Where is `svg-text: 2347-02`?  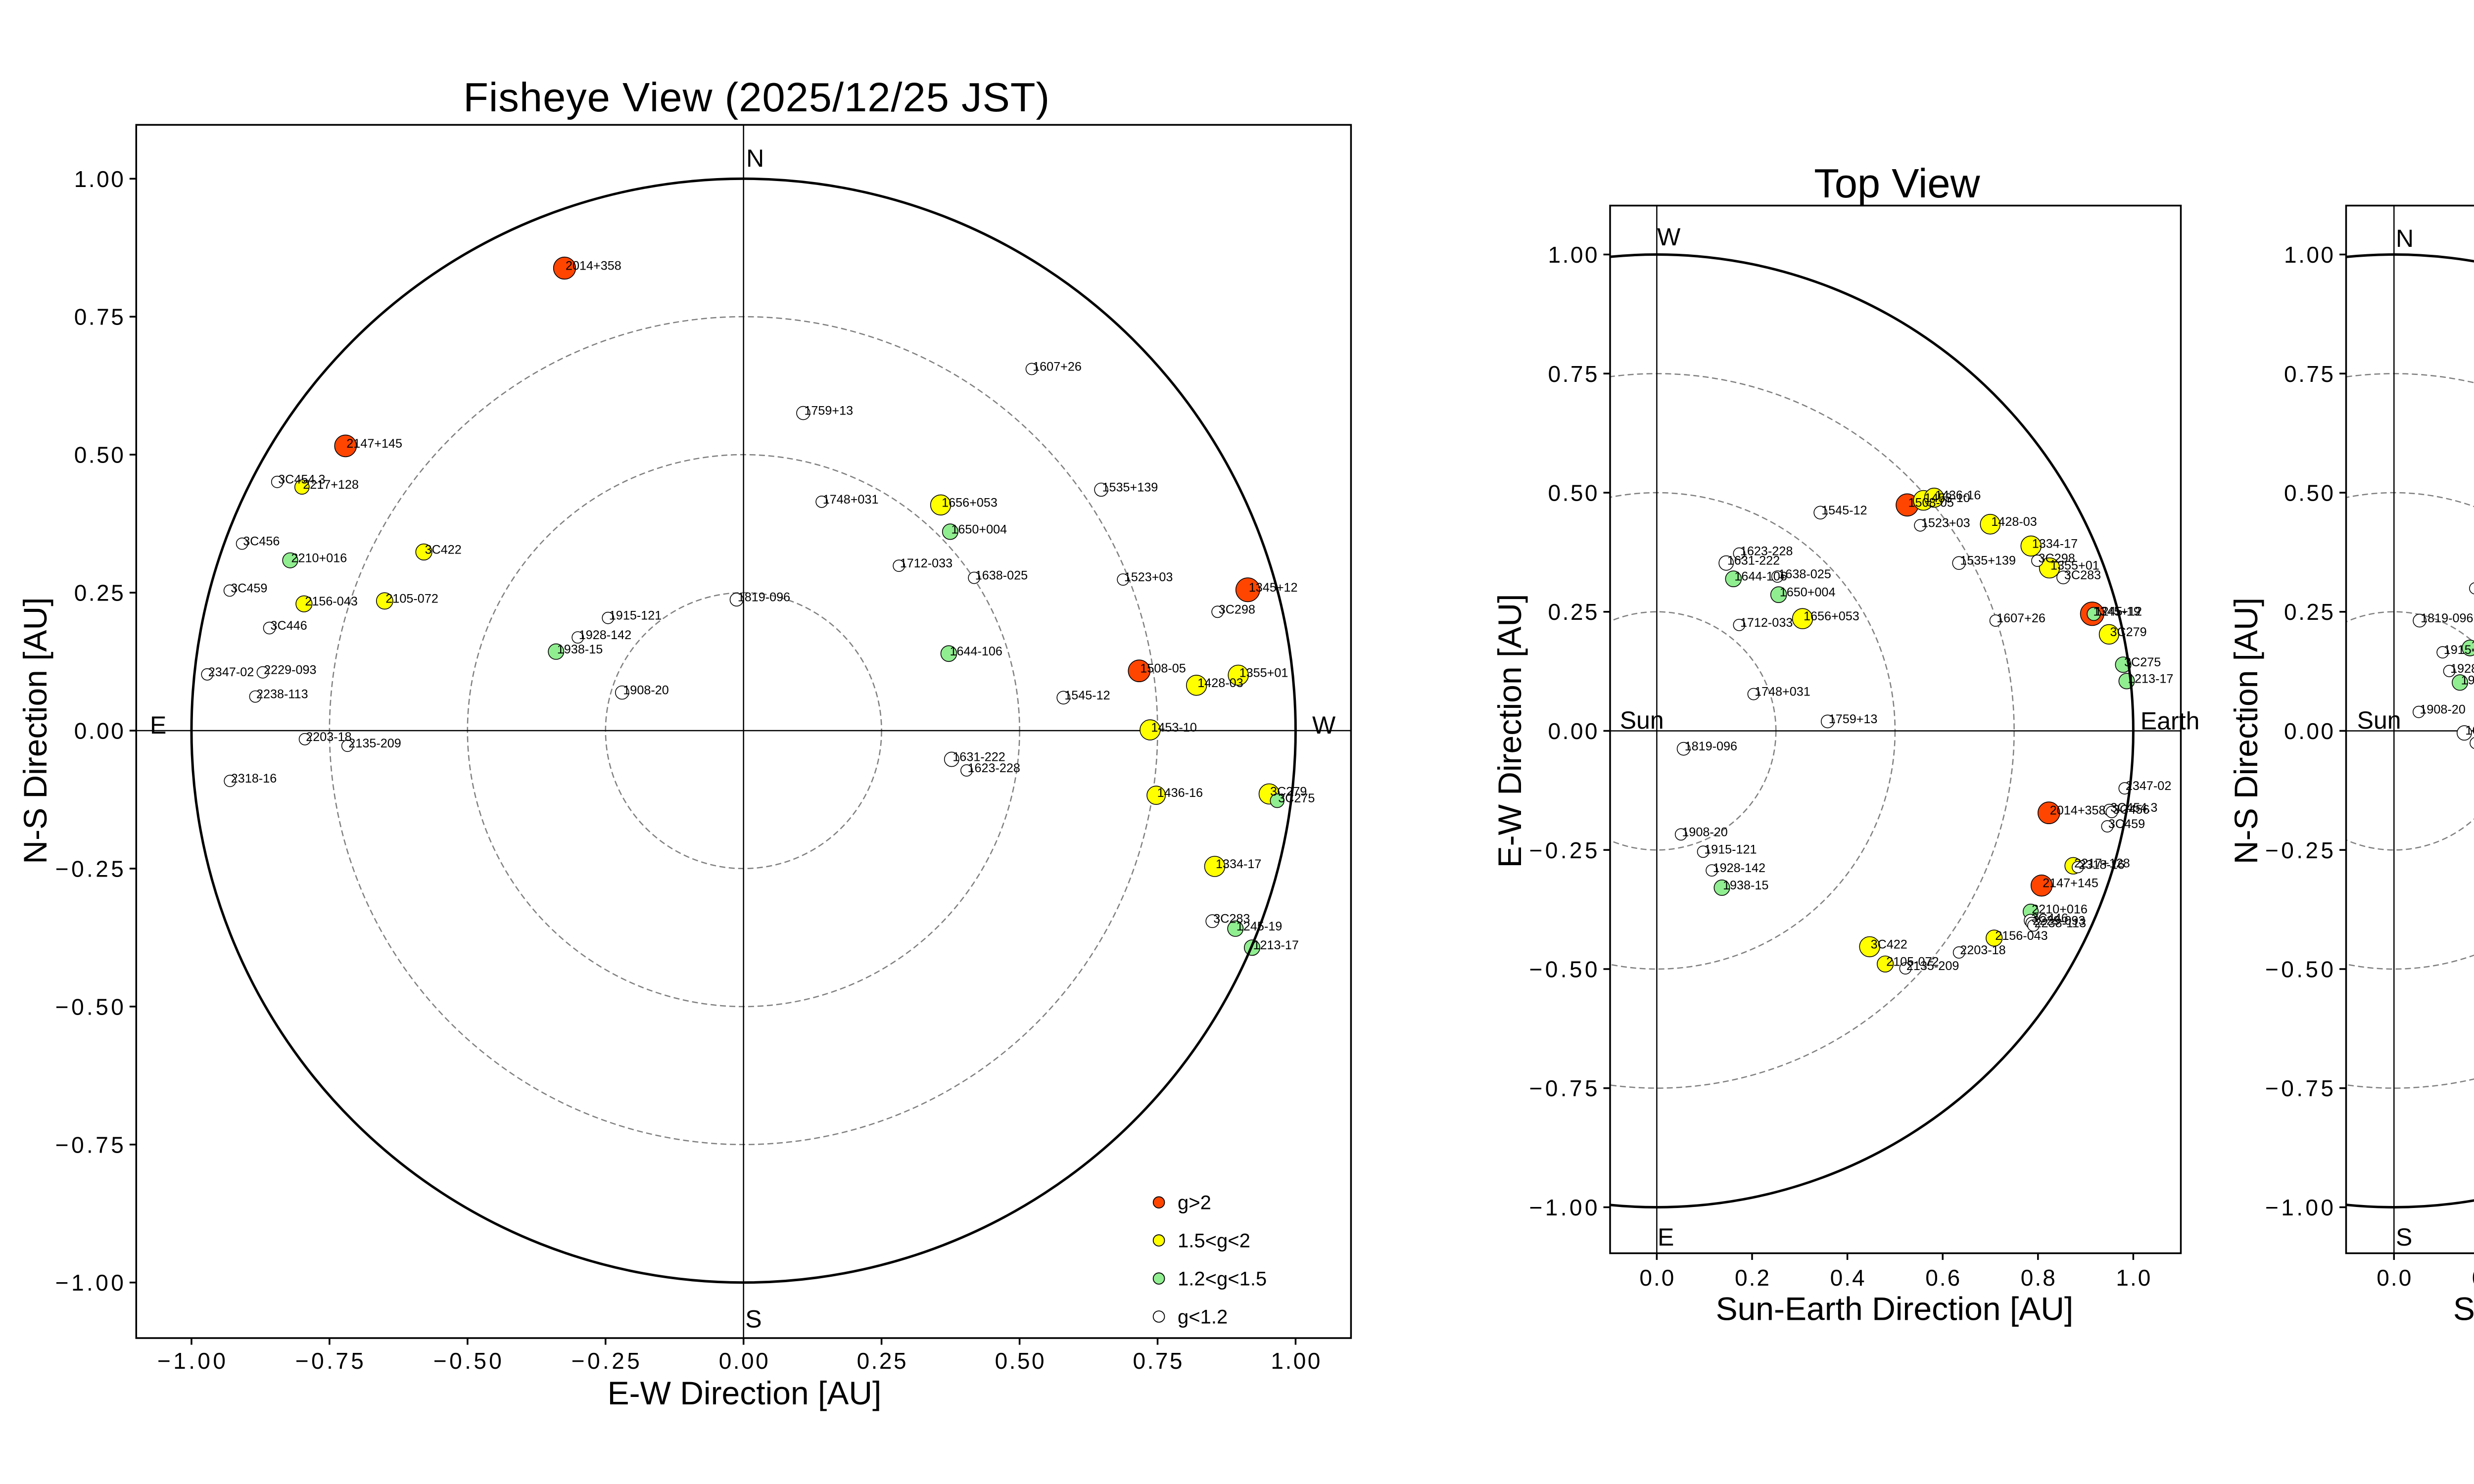
svg-text: 2347-02 is located at coordinates (2149, 786).